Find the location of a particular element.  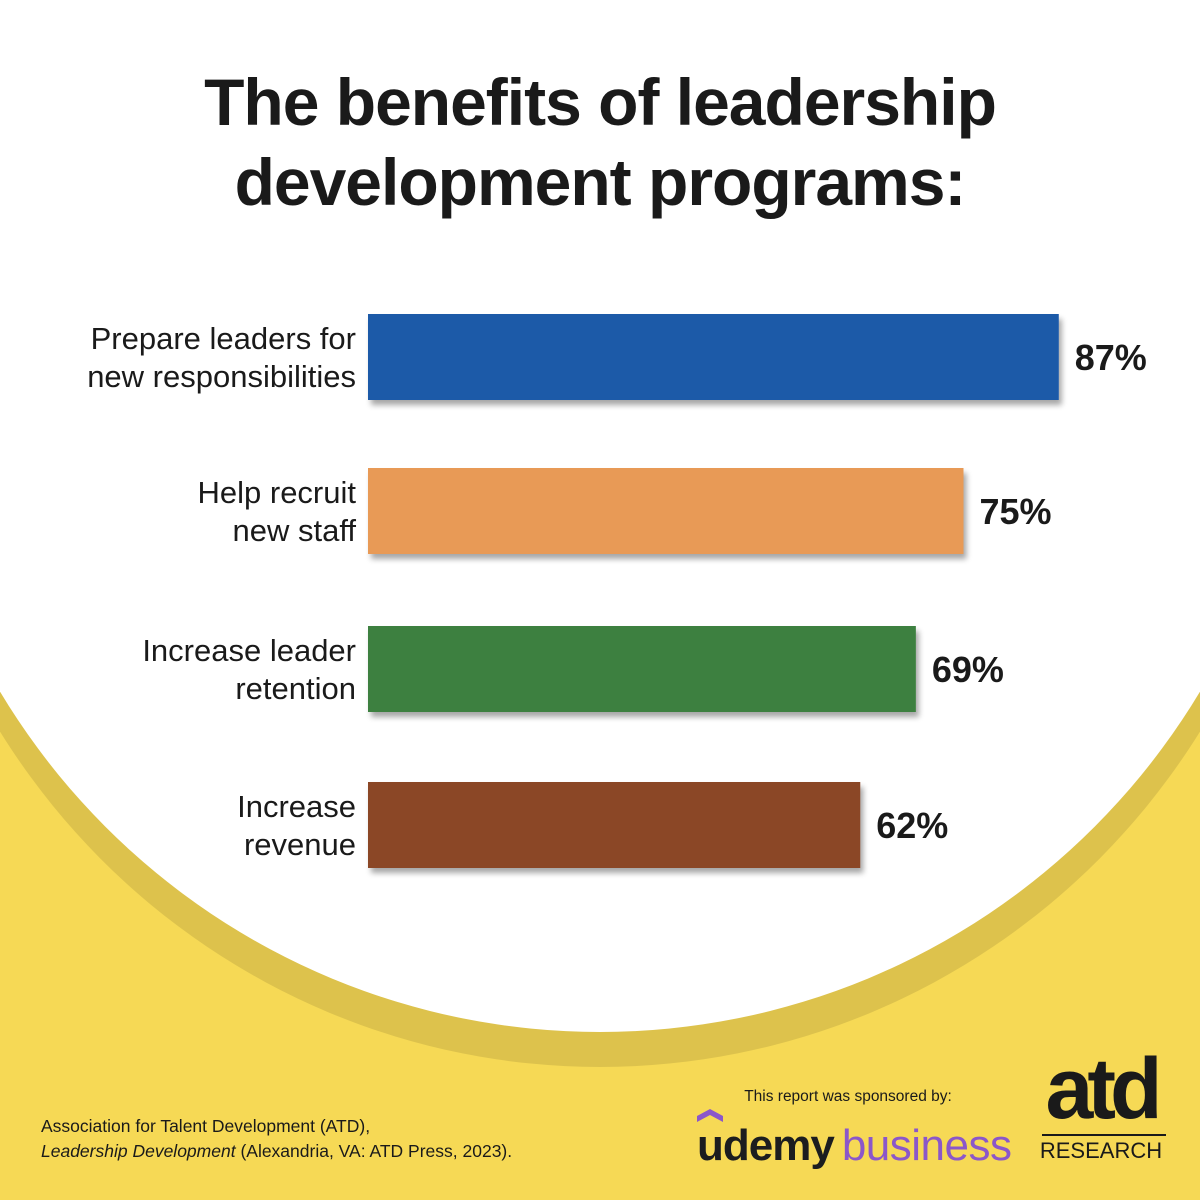

atd-logo-divider is located at coordinates (1104, 1135).